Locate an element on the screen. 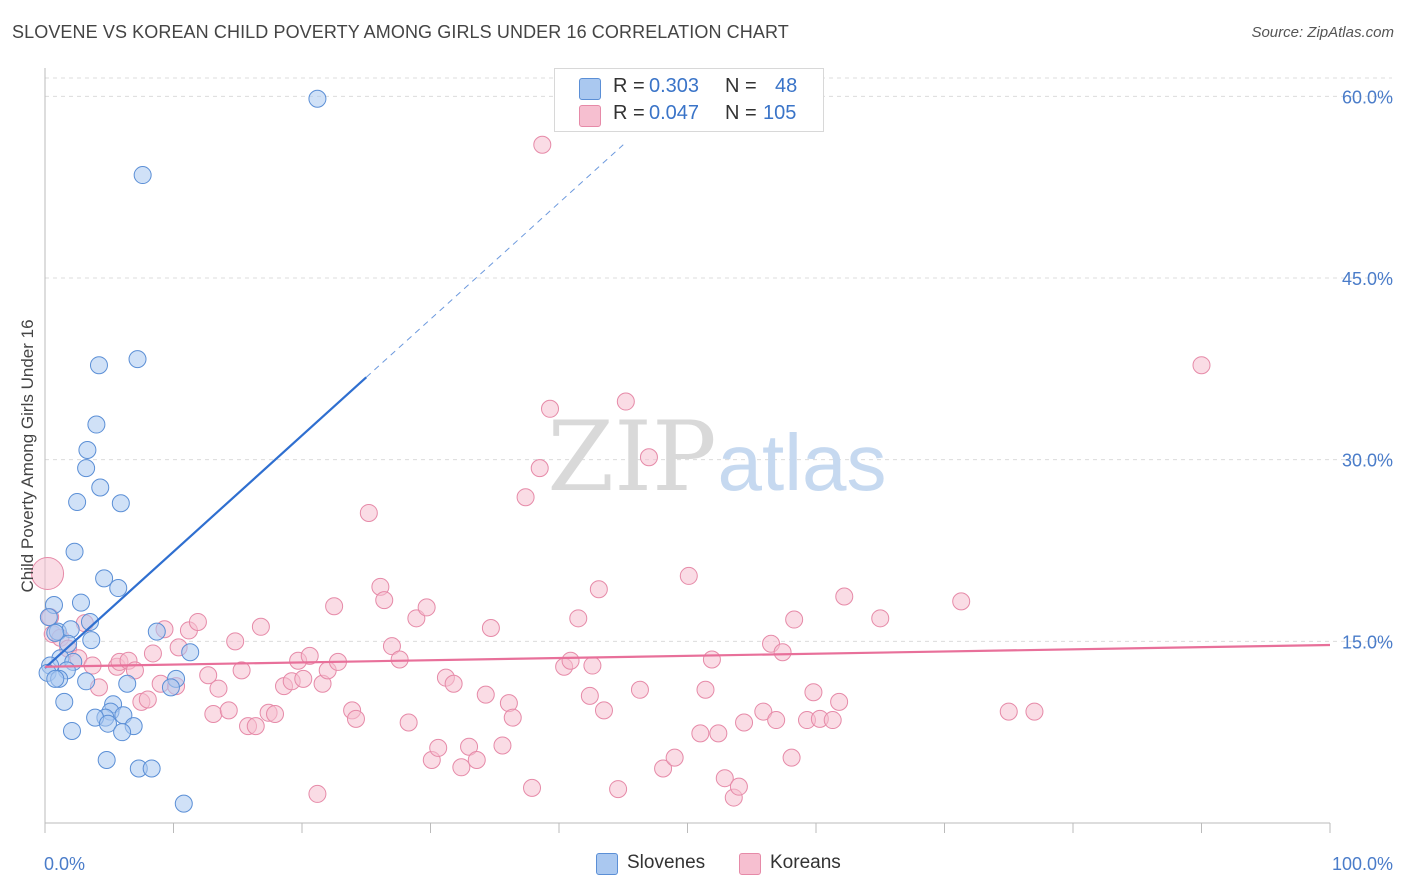 The width and height of the screenshot is (1406, 892). y-tick-label: 15.0% is located at coordinates (1367, 642).